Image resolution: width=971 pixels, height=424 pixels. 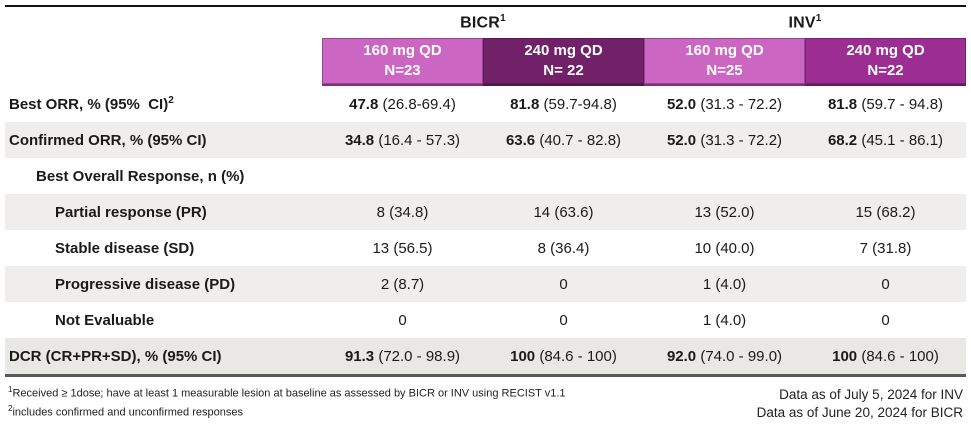 What do you see at coordinates (885, 62) in the screenshot?
I see `dose-column-header-4: 240 mg QD N=22` at bounding box center [885, 62].